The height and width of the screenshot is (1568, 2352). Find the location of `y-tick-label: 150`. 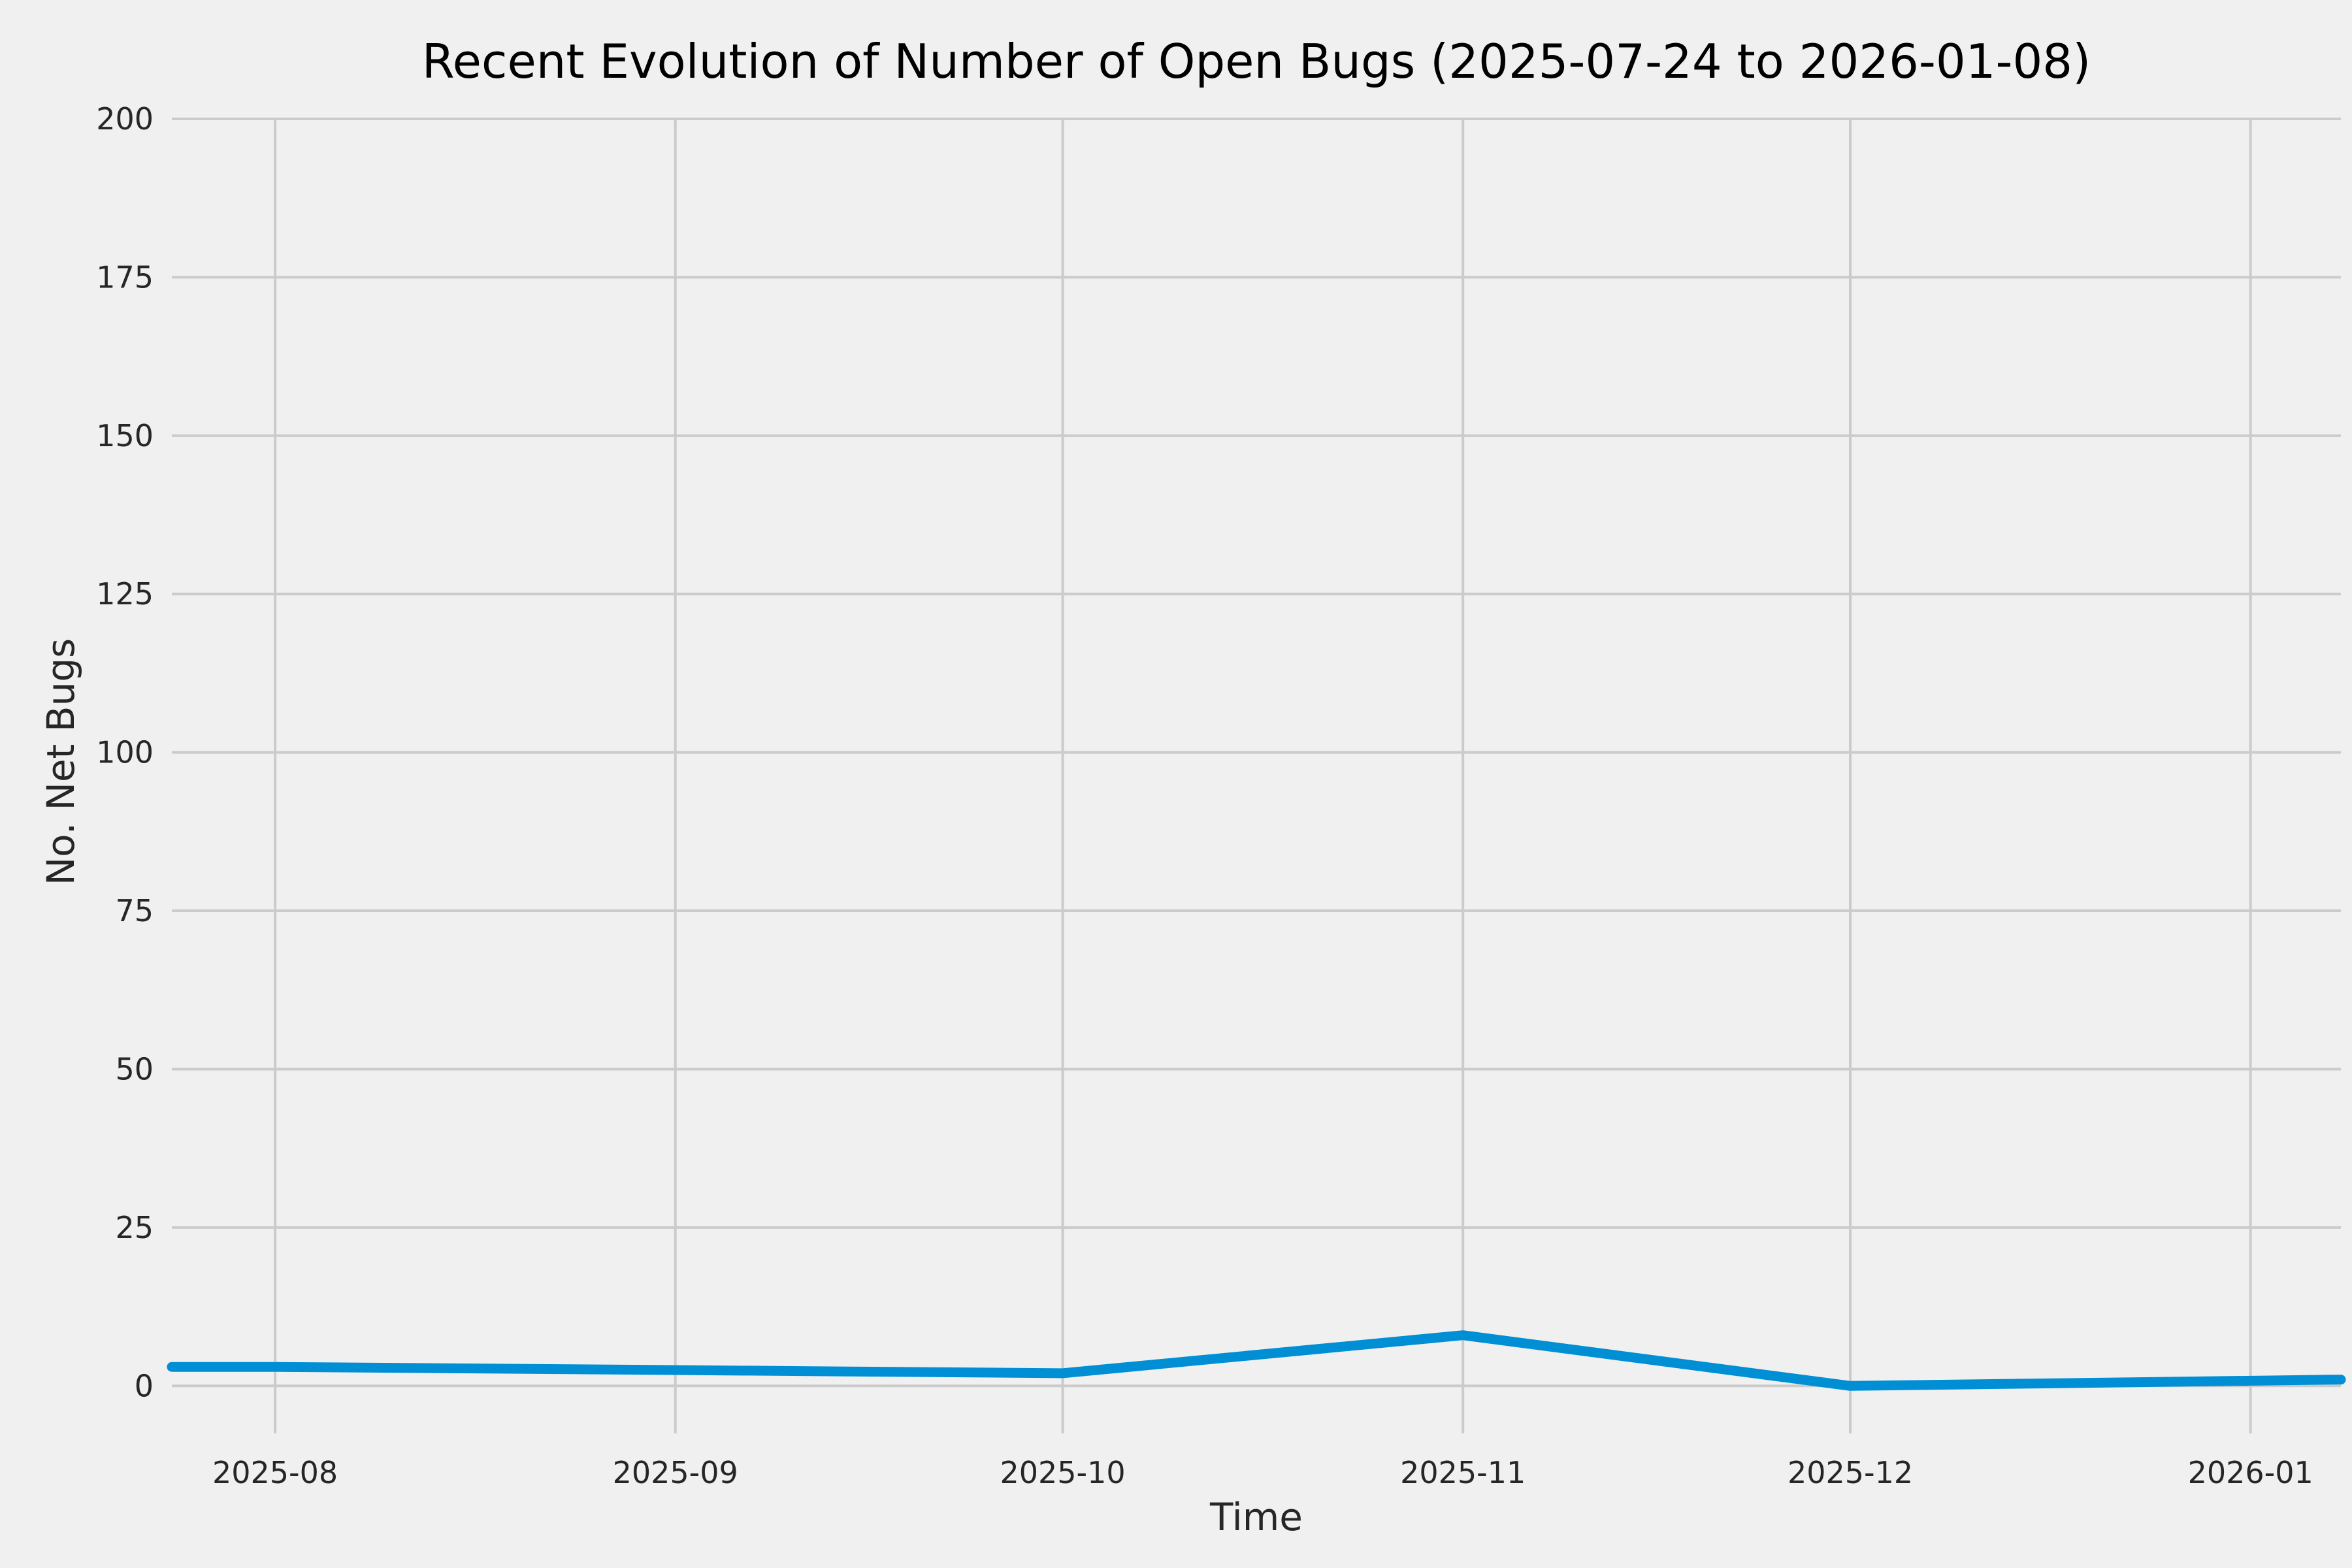

y-tick-label: 150 is located at coordinates (125, 435).